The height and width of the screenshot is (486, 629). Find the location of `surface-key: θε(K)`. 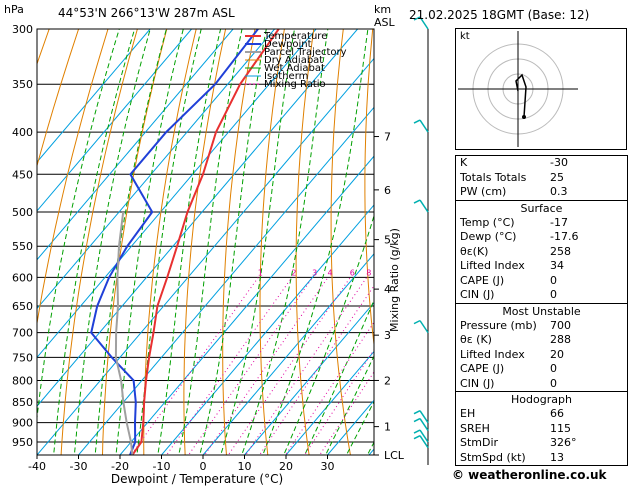

surface-key: θε(K) is located at coordinates (474, 251).